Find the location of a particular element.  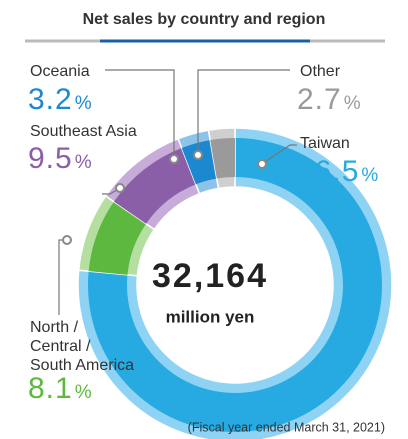

category-label: Southeast Asia is located at coordinates (83, 131).